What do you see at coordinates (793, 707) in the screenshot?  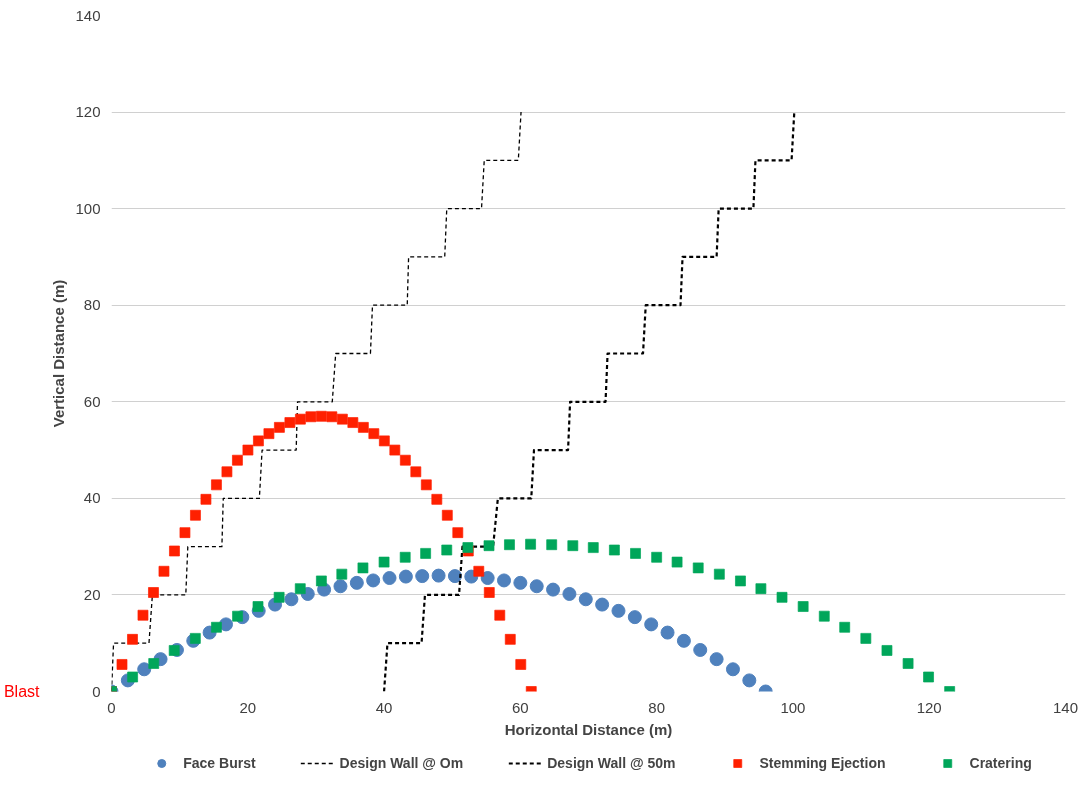 I see `x-tick-label: 100` at bounding box center [793, 707].